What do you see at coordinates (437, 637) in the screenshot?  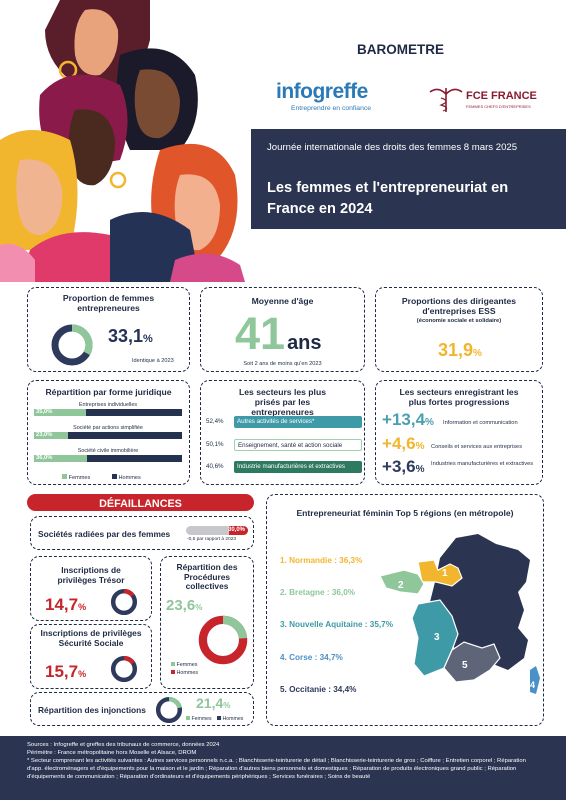 I see `map-num-aquitaine: 3` at bounding box center [437, 637].